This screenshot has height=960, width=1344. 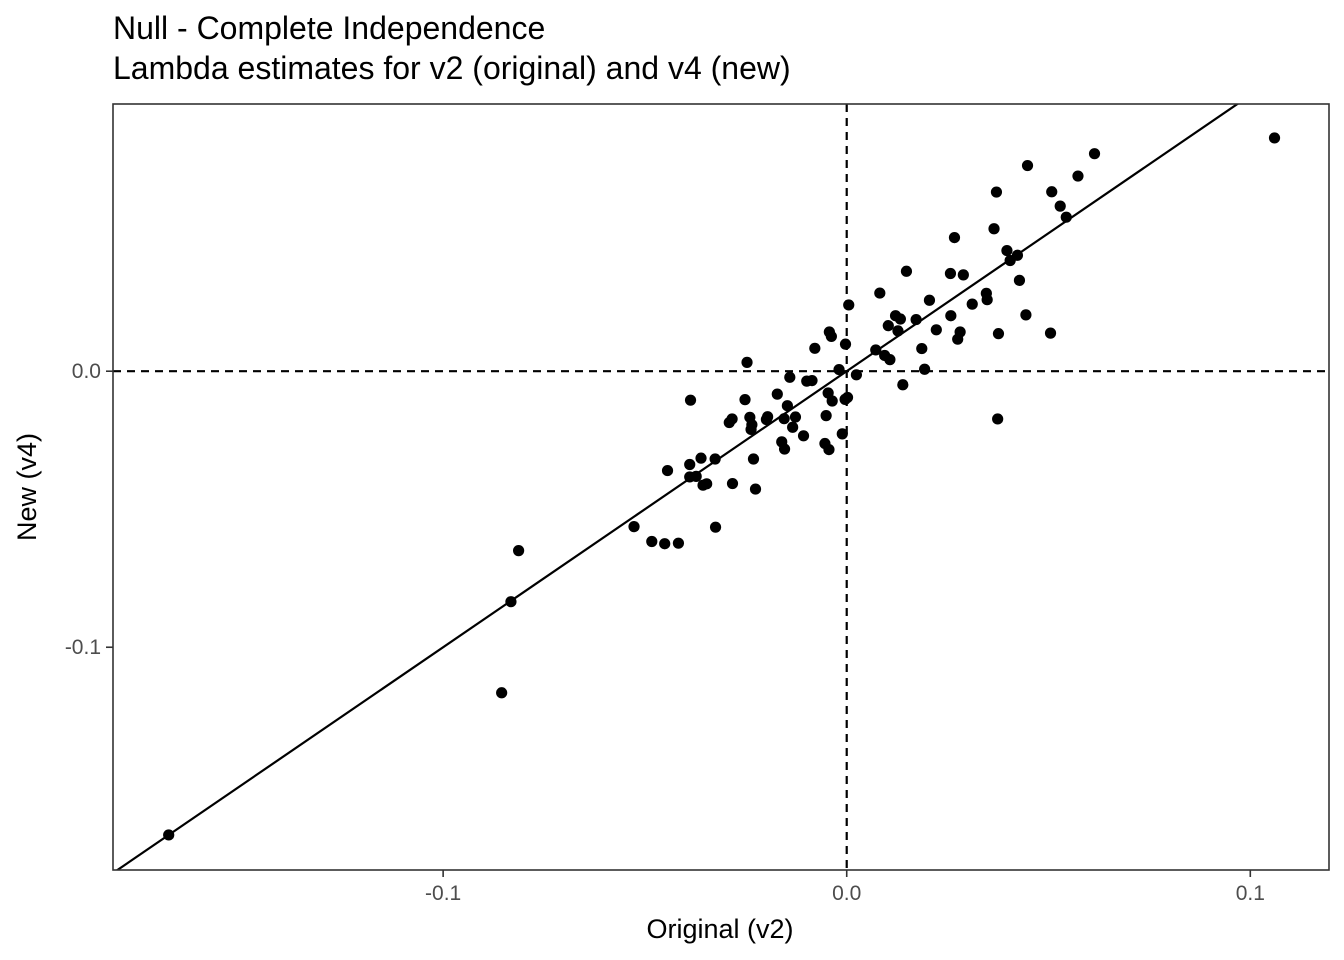 I want to click on x-tick-label: 0.1, so click(x=1250, y=893).